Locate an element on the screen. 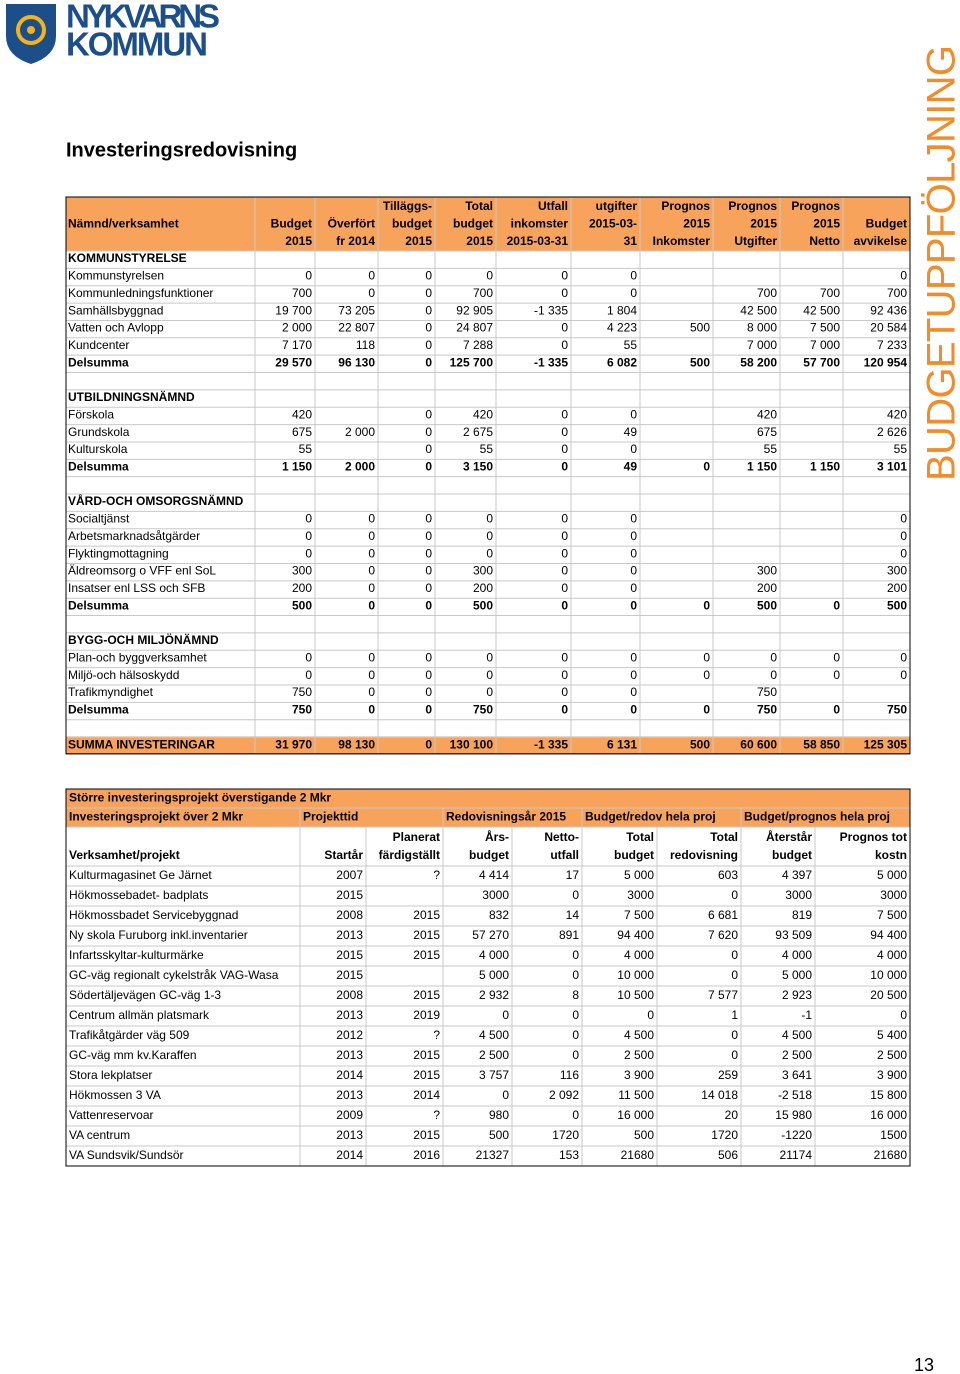 Image resolution: width=960 pixels, height=1374 pixels. column-header: Prognos tot is located at coordinates (873, 837).